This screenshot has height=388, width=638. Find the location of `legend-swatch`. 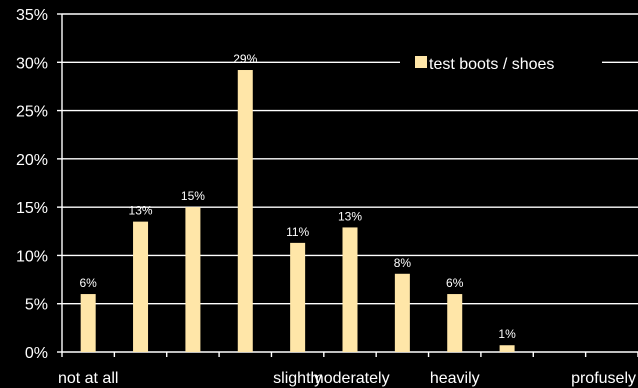

legend-swatch is located at coordinates (421, 62).